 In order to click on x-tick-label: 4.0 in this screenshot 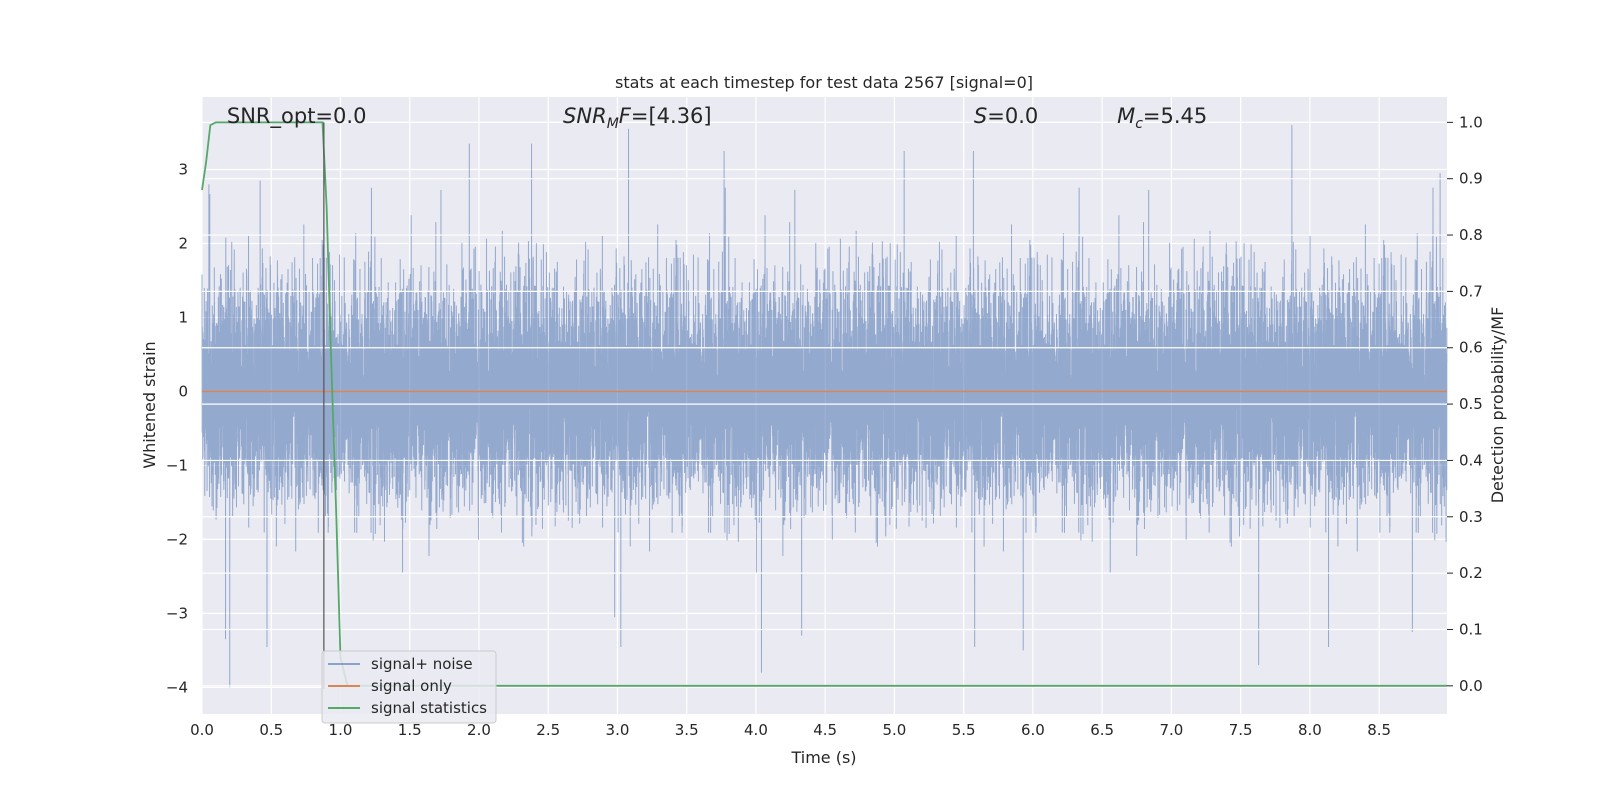, I will do `click(756, 730)`.